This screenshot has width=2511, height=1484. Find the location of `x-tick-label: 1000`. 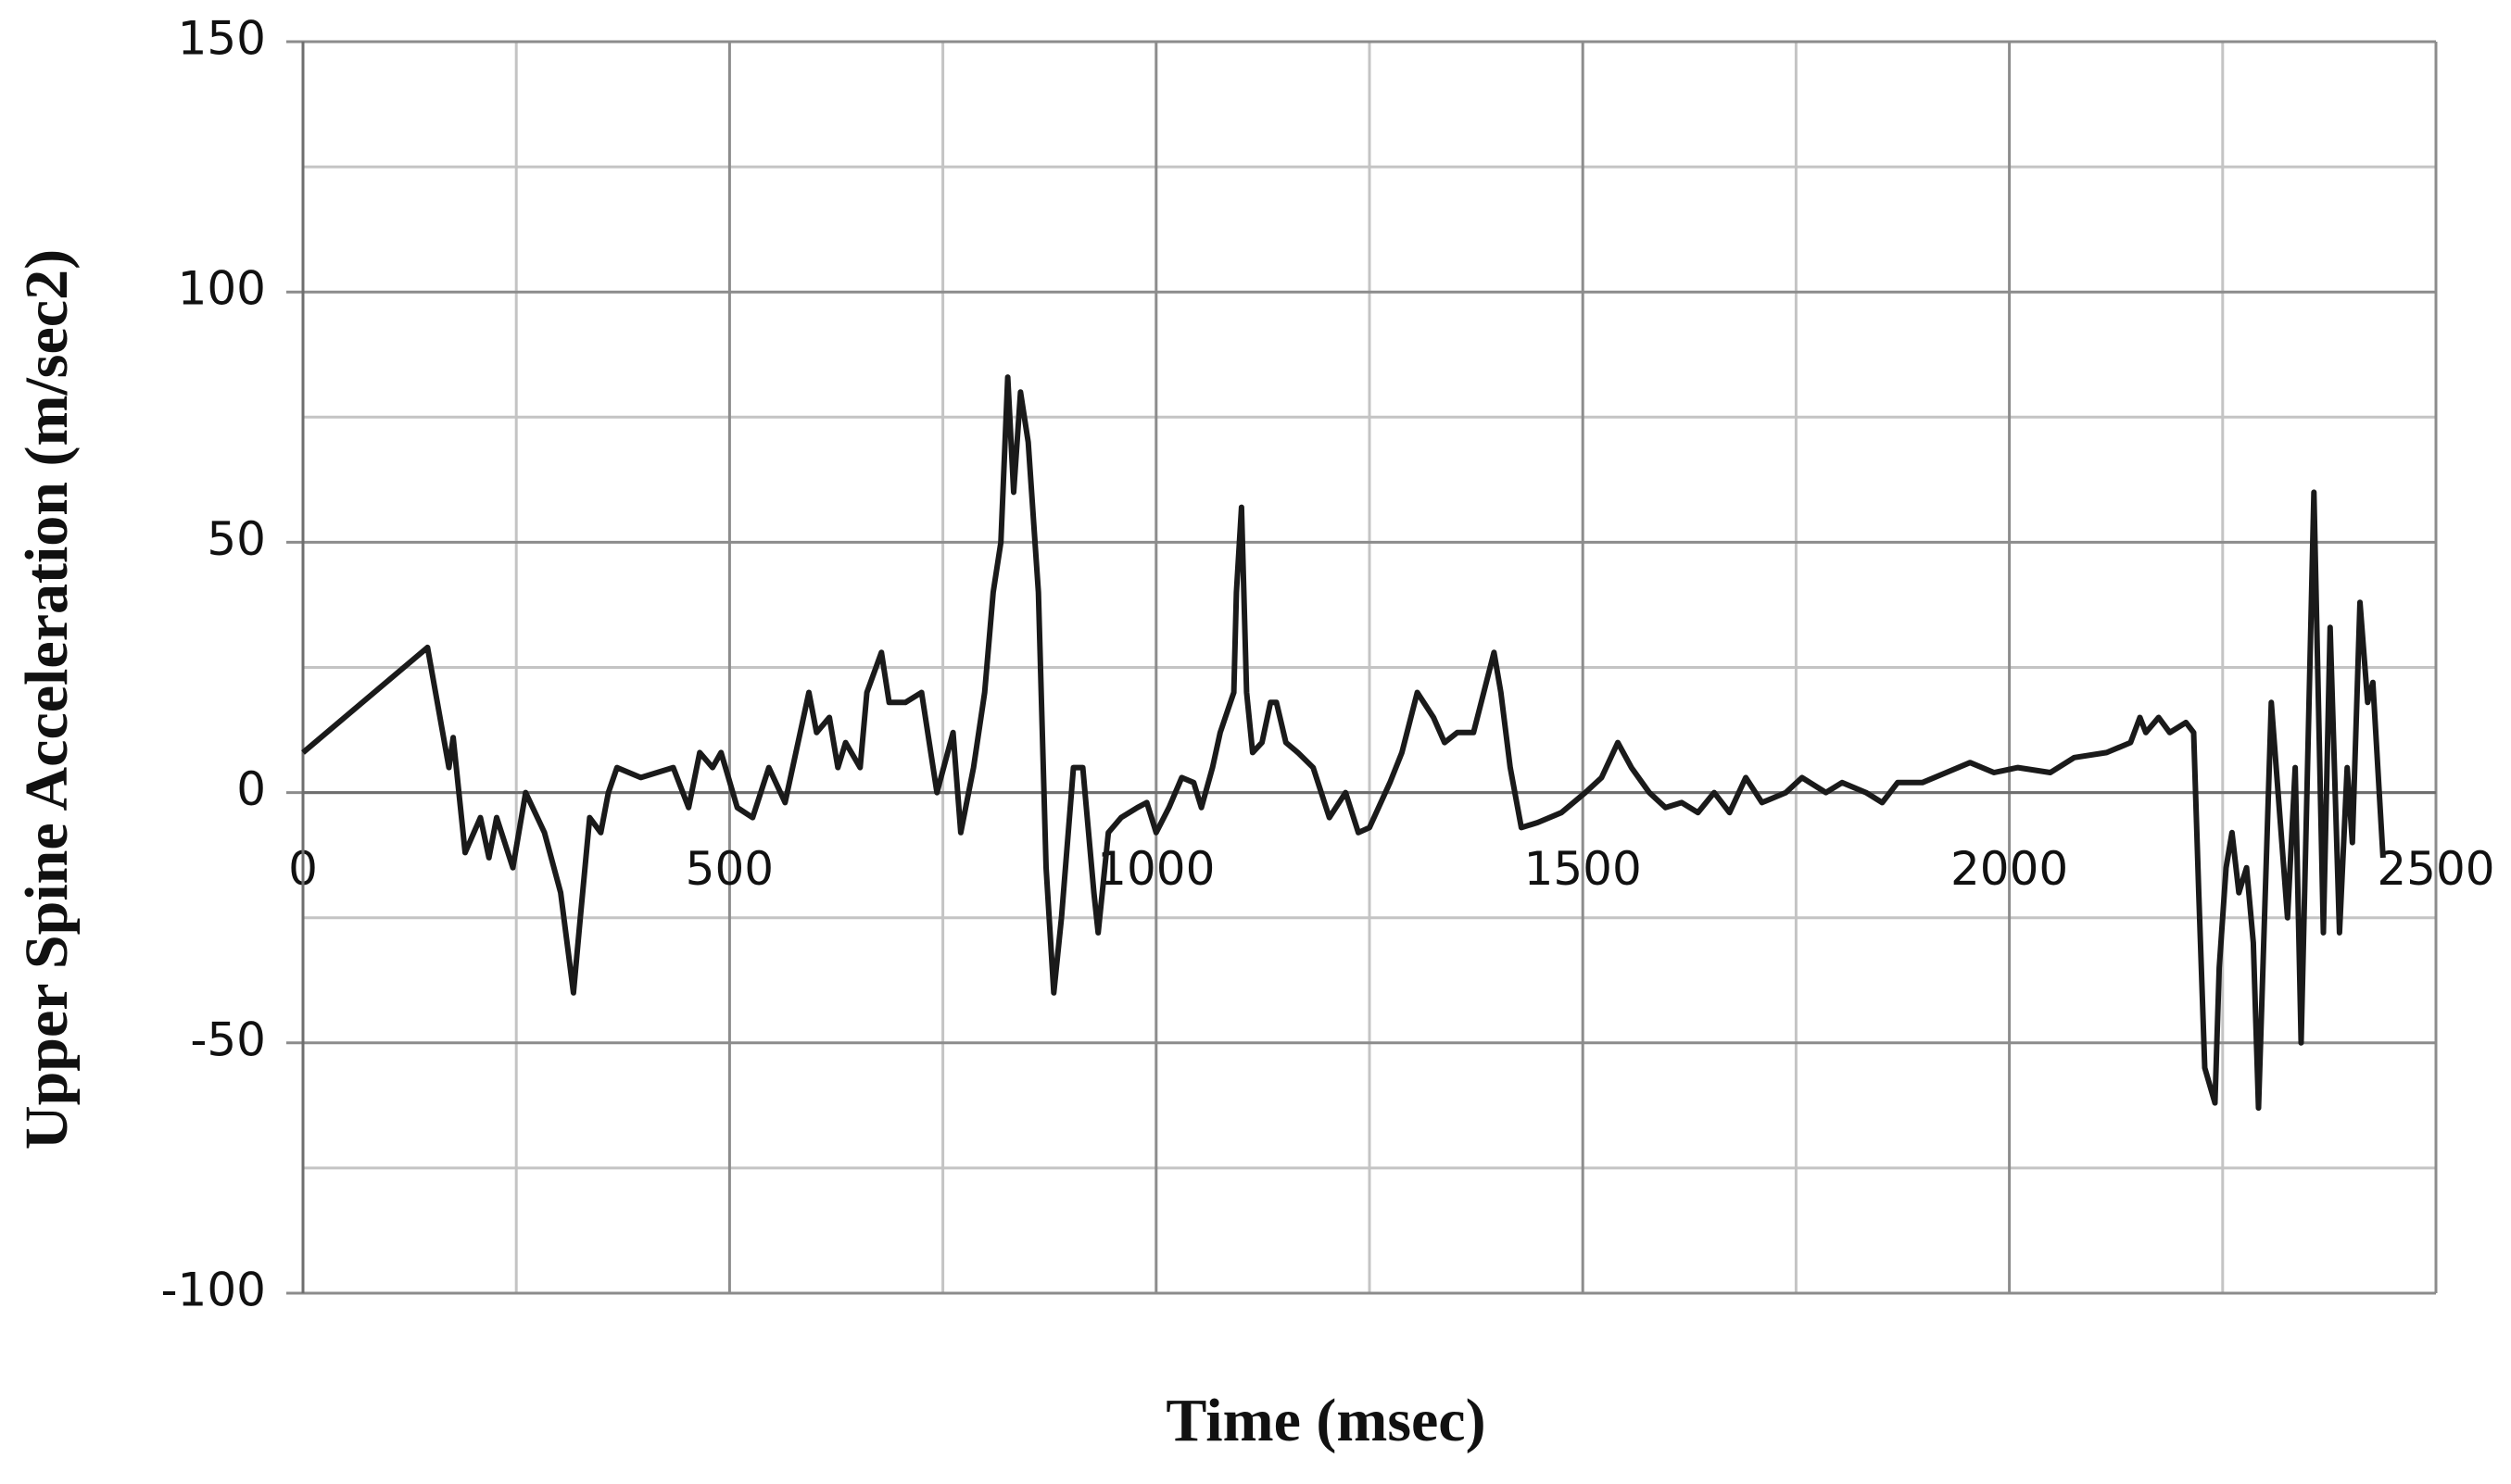

x-tick-label: 1000 is located at coordinates (1156, 869).